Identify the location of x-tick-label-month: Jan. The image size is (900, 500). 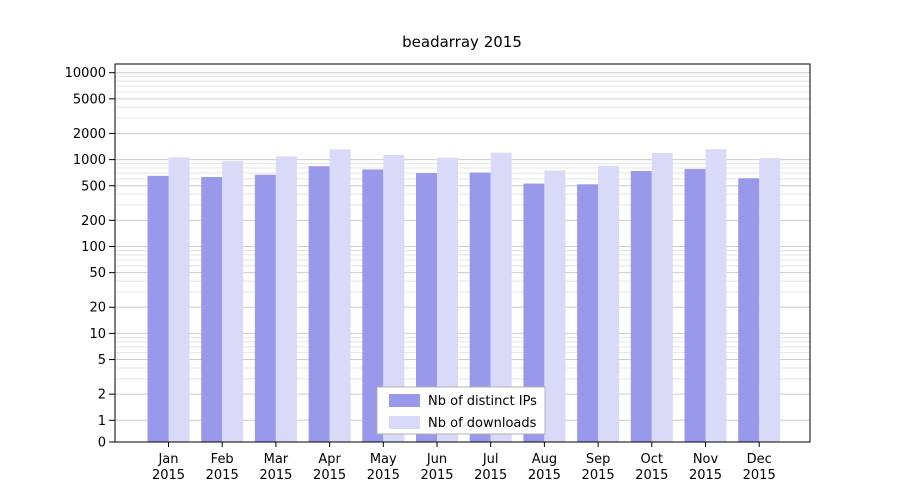
(167, 459).